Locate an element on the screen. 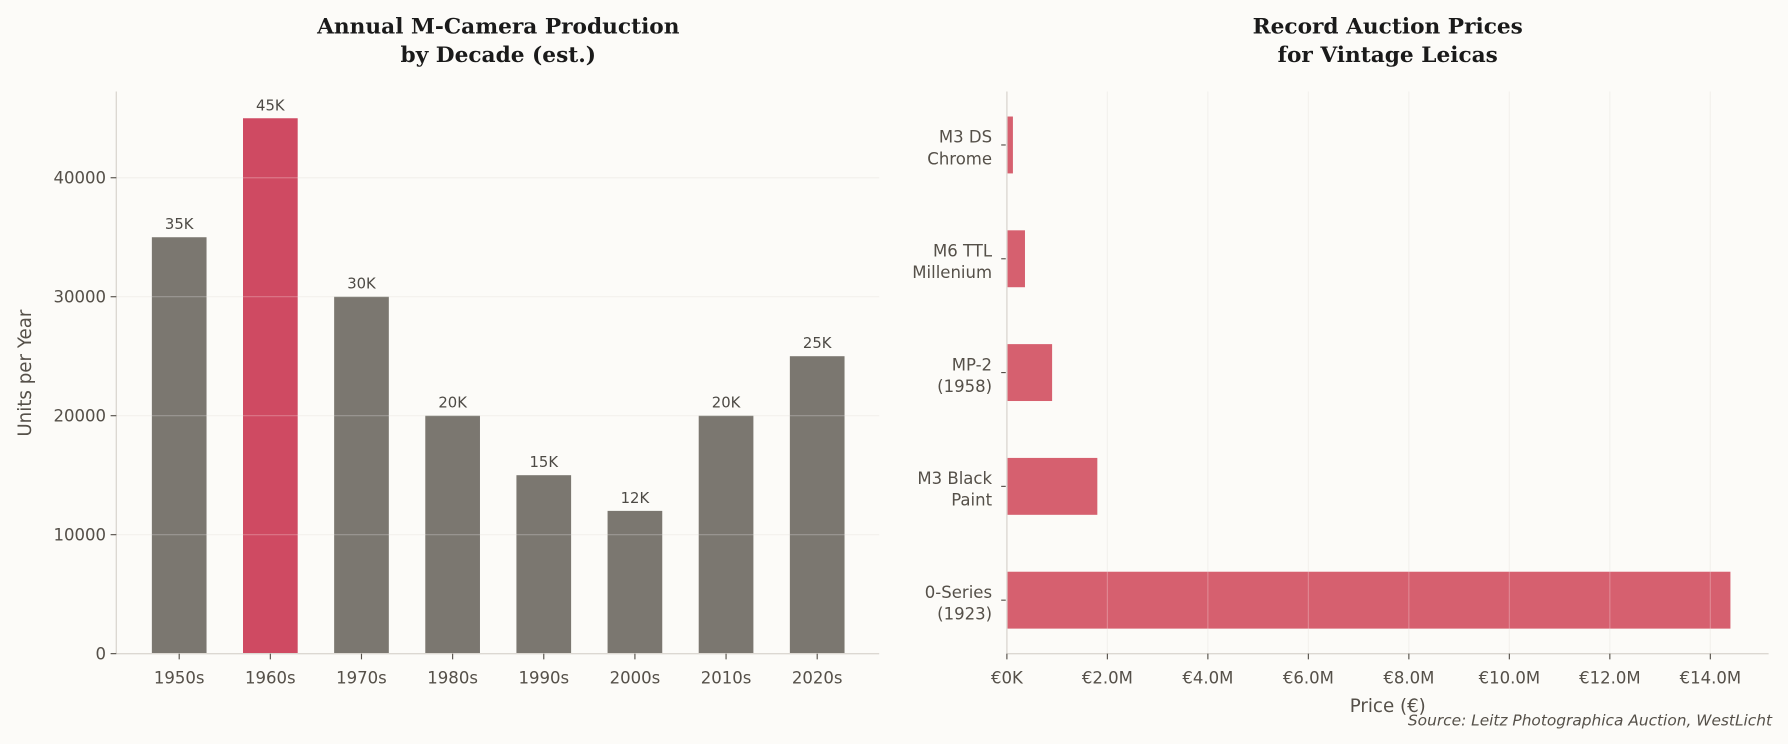 This screenshot has width=1788, height=744. data-label-1980s: 20K is located at coordinates (453, 403).